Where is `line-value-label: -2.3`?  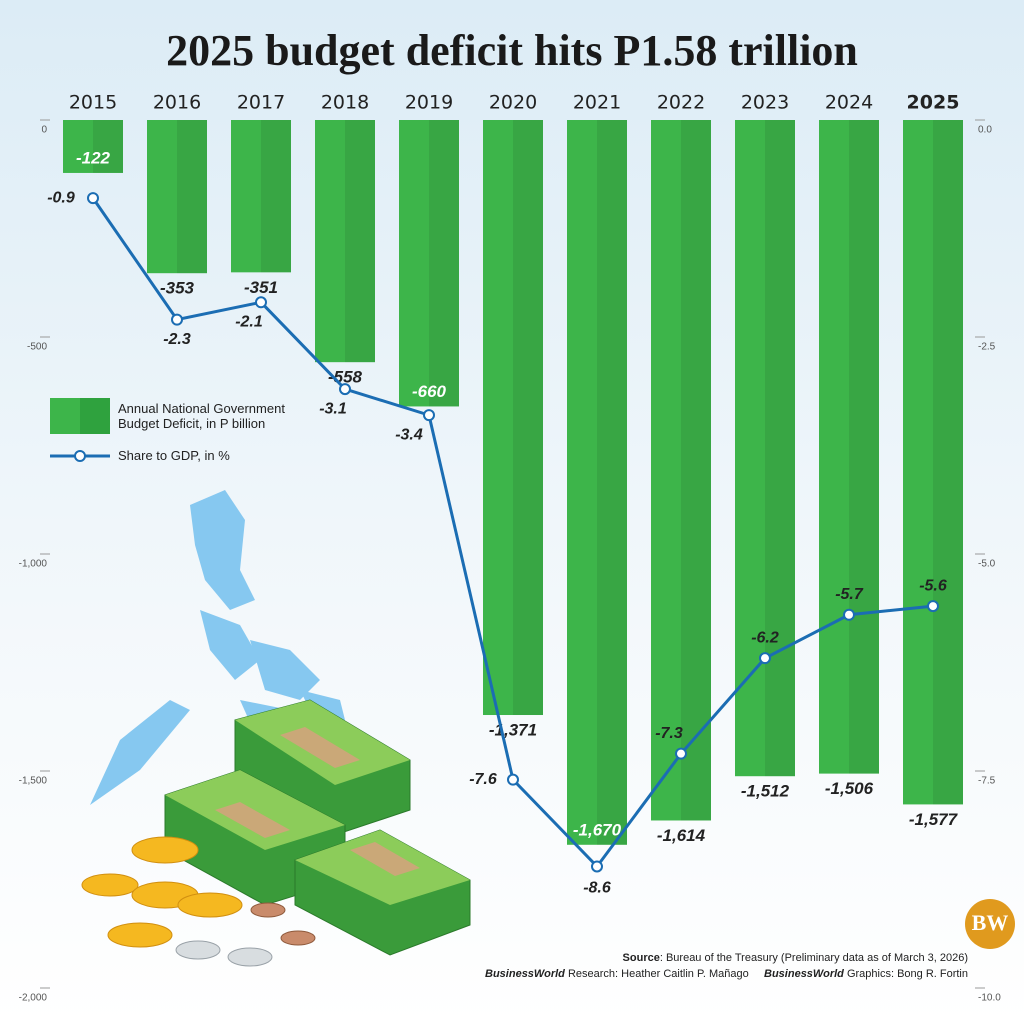
line-value-label: -2.3 is located at coordinates (177, 339).